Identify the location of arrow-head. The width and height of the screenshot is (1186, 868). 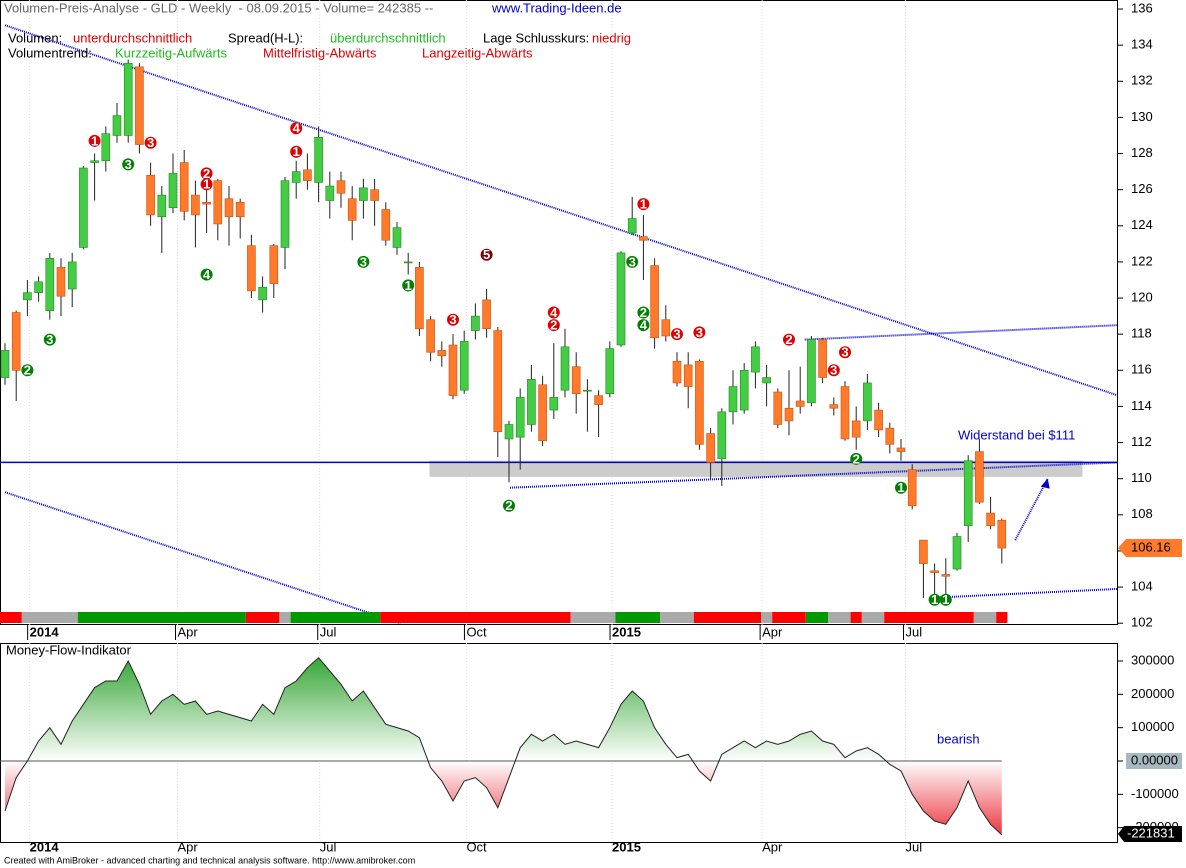
(1045, 483).